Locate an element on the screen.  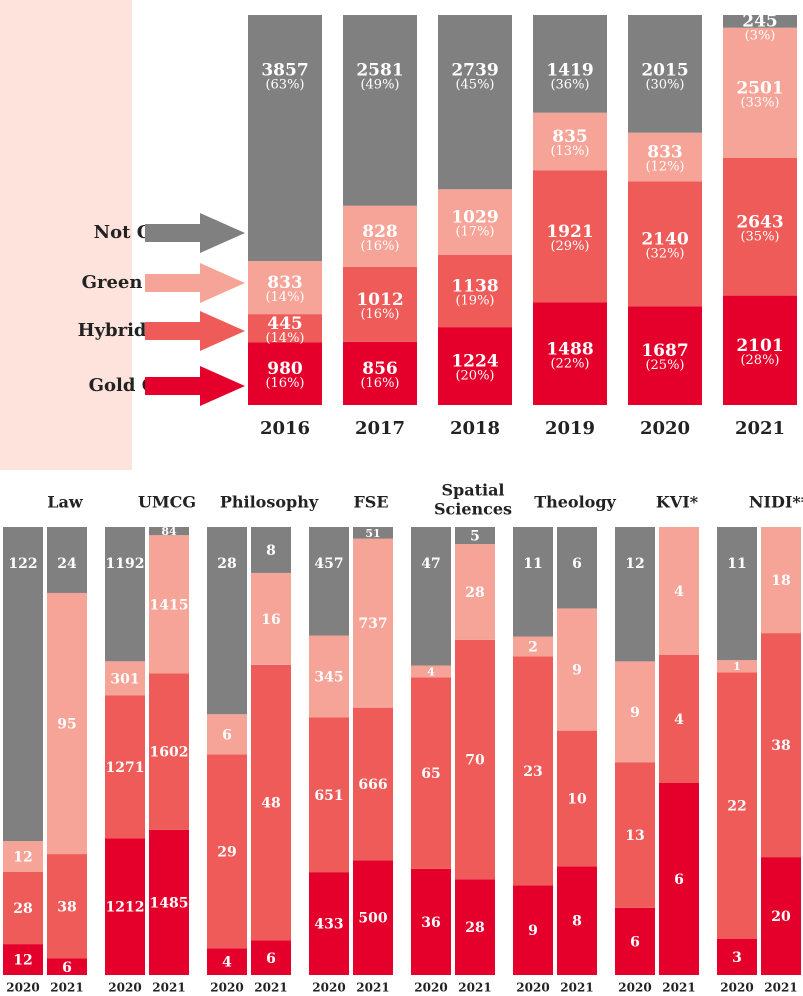
value-label: 433 is located at coordinates (328, 925).